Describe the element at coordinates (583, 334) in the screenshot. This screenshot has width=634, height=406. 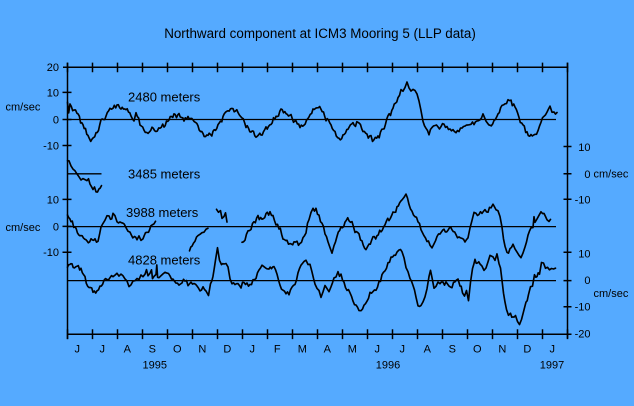
I see `svg-text: -20` at that location.